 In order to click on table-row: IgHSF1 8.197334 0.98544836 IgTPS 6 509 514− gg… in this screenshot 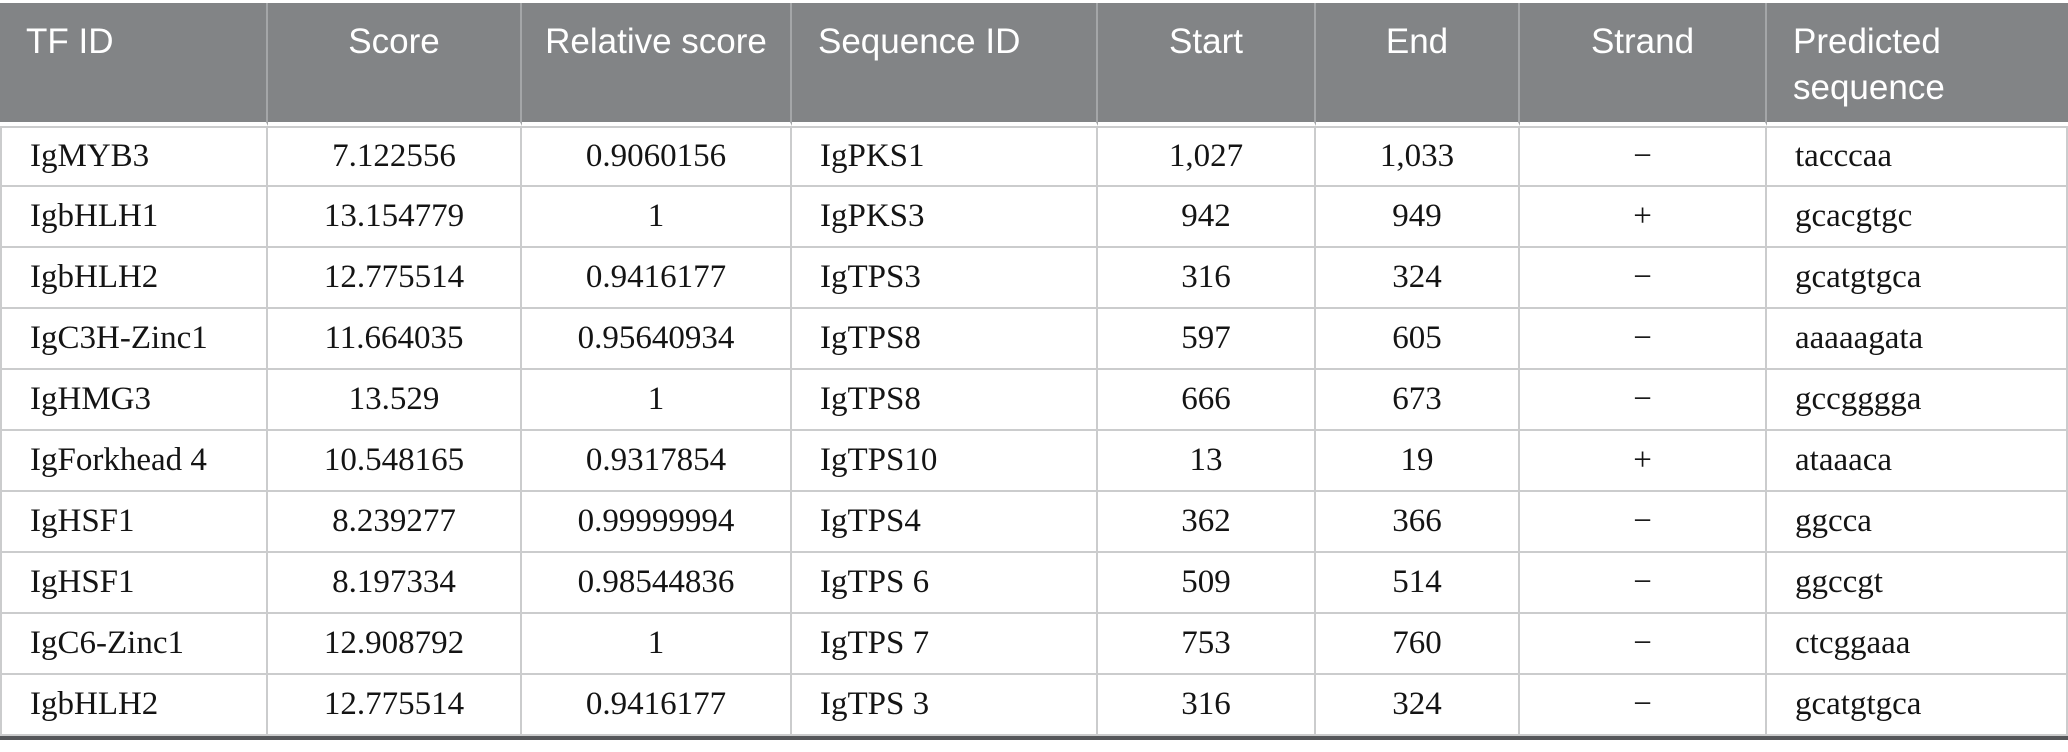, I will do `click(1034, 583)`.